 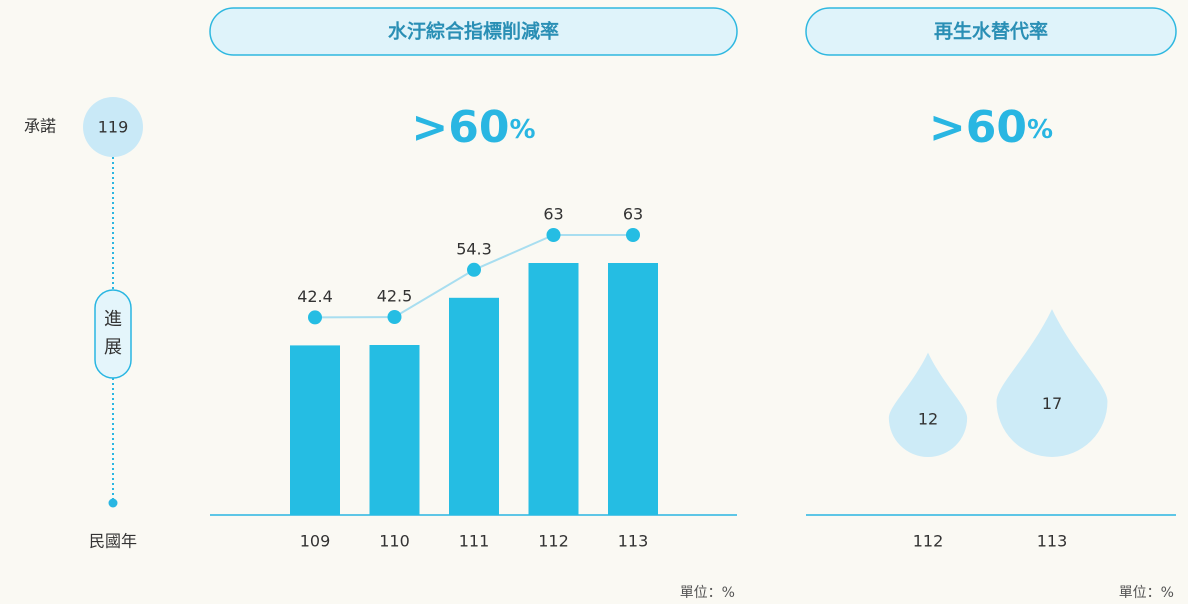 I want to click on data-label: 42.5, so click(x=395, y=296).